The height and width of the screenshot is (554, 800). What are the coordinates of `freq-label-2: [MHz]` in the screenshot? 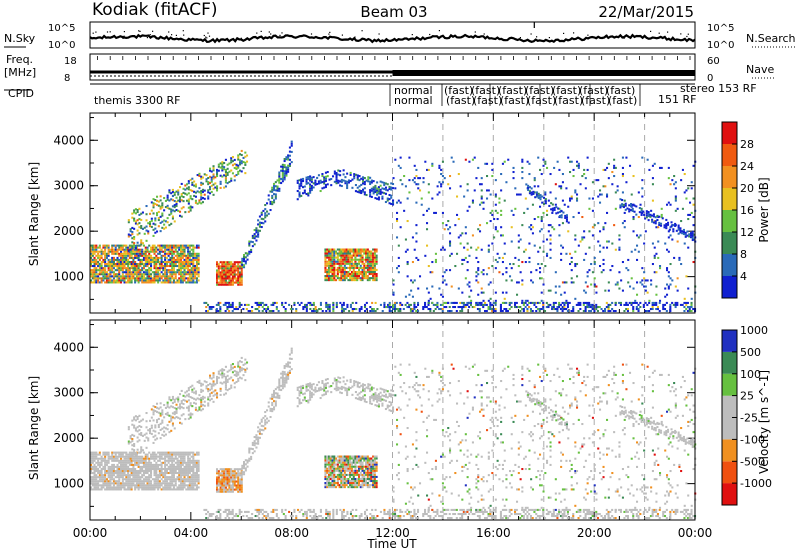 It's located at (20, 72).